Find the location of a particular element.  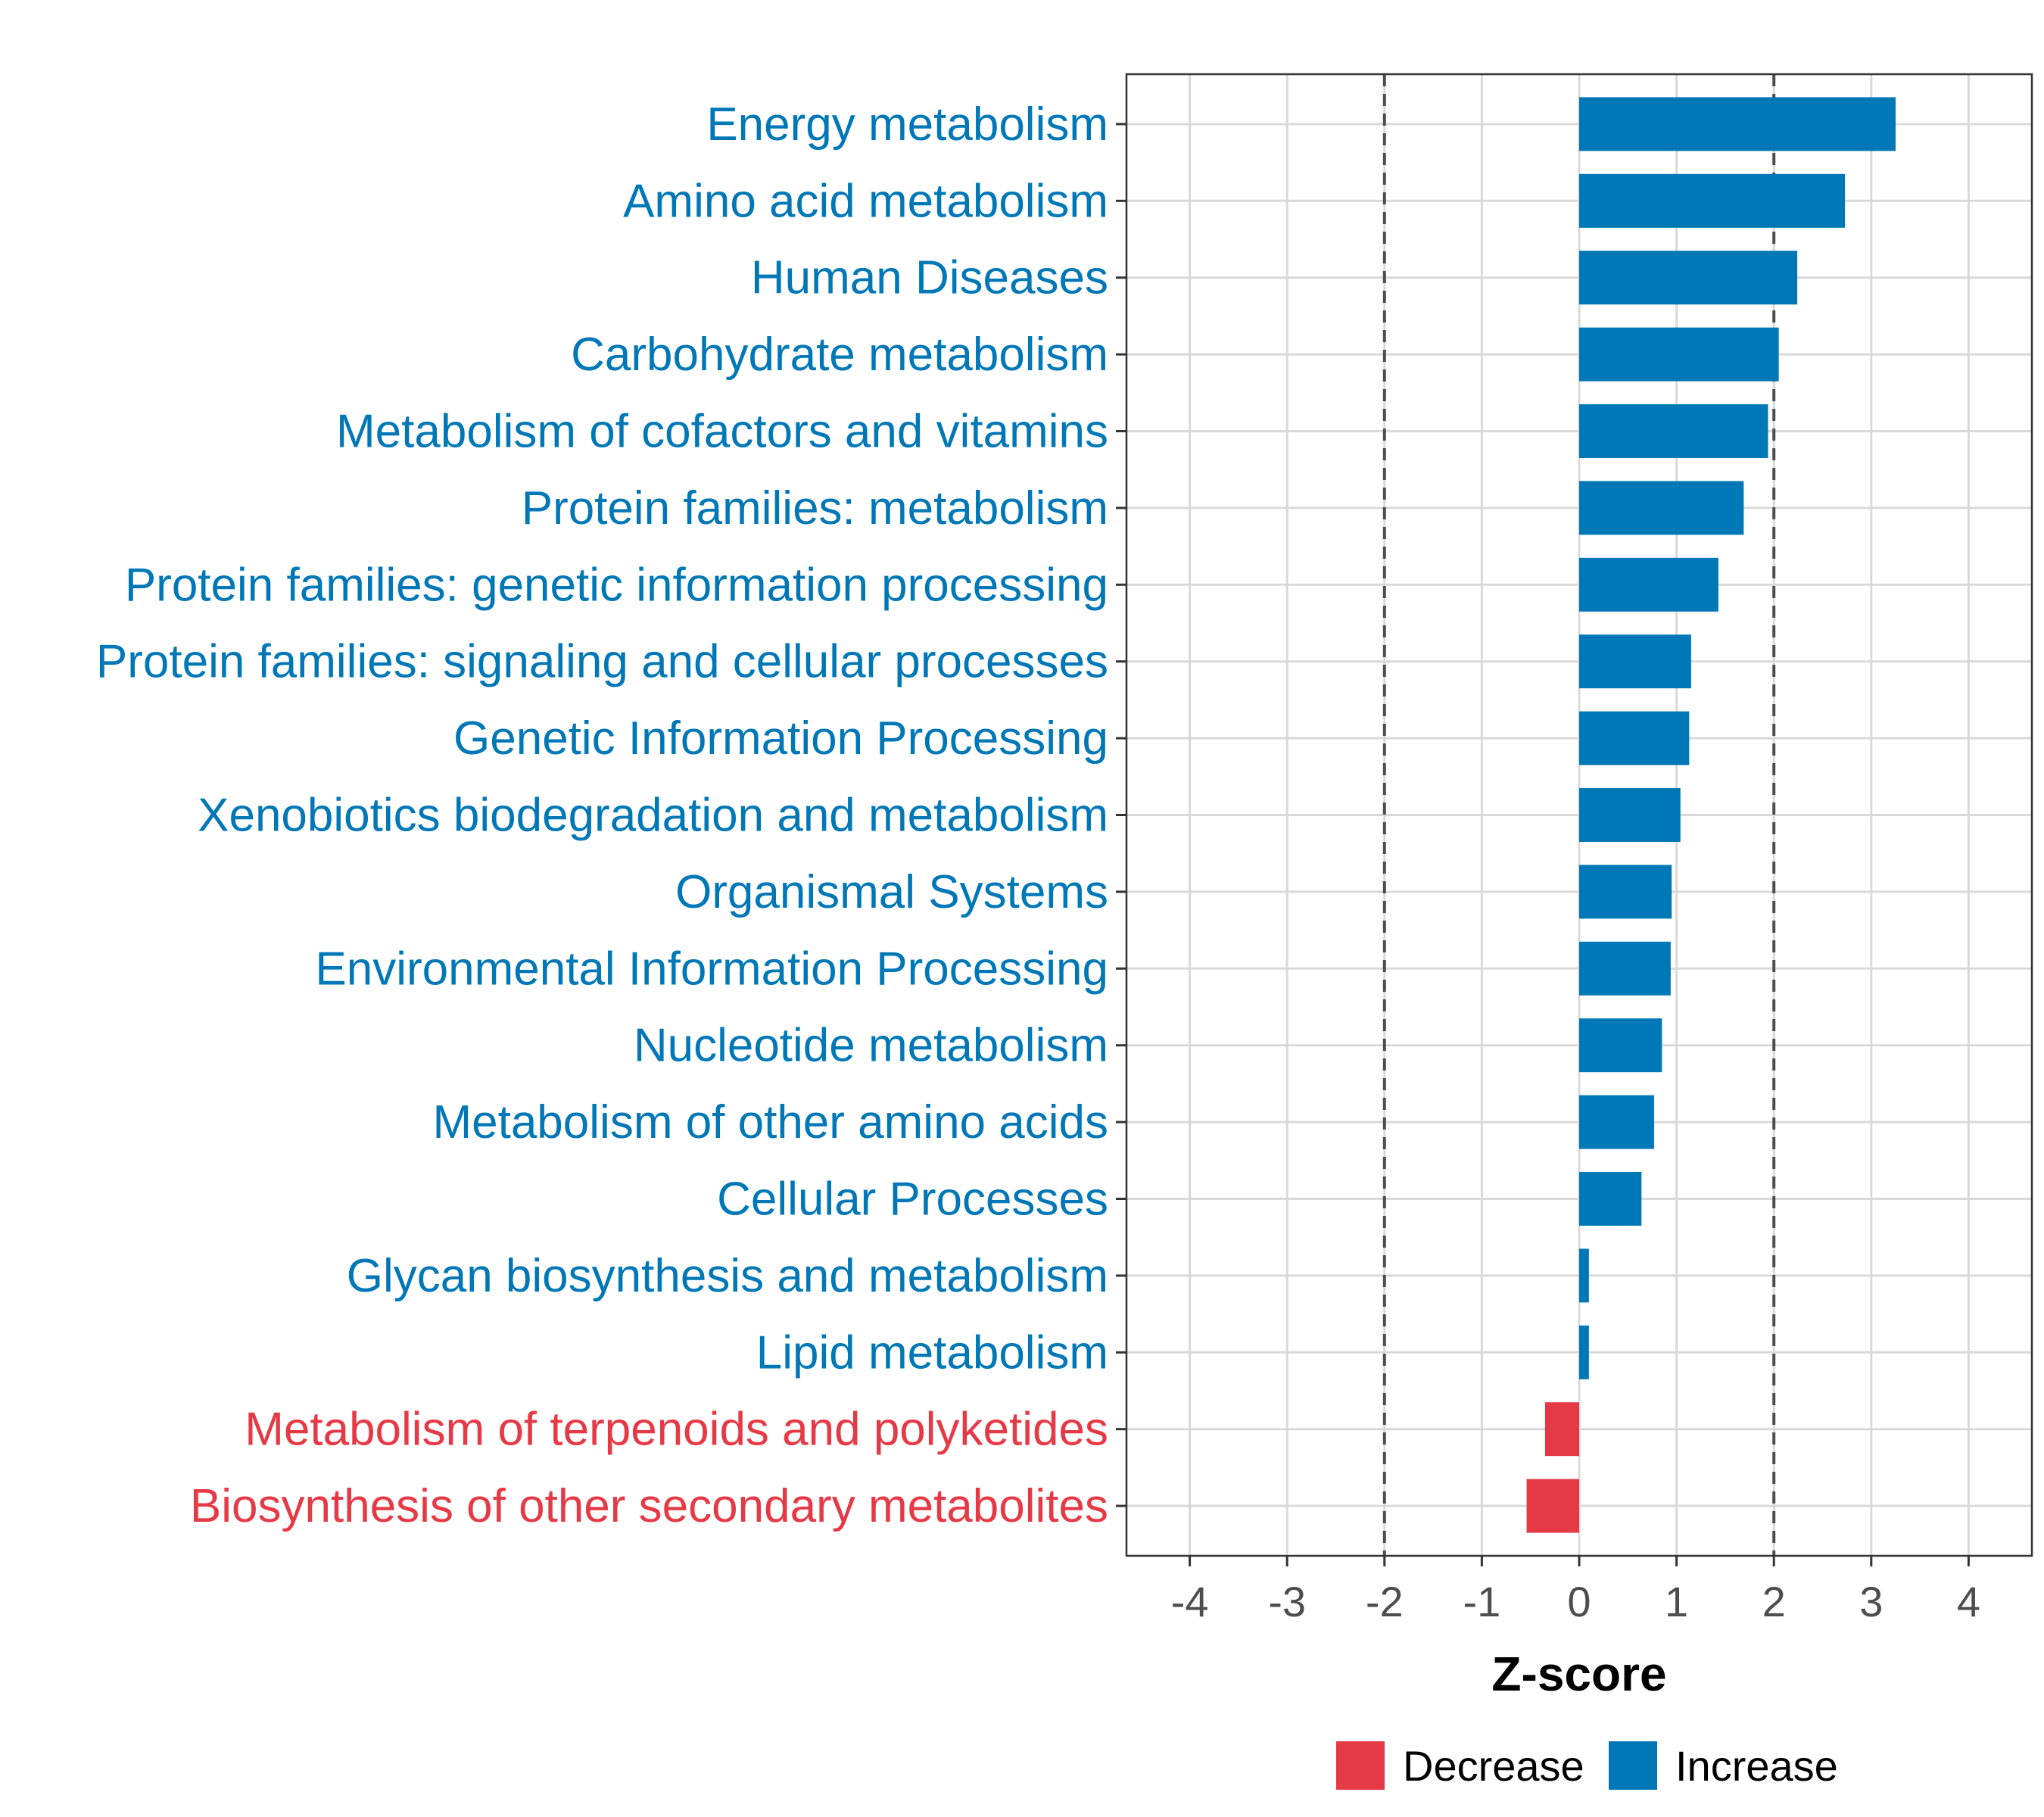

category-label: Metabolism of cofactors and vitamins is located at coordinates (722, 432).